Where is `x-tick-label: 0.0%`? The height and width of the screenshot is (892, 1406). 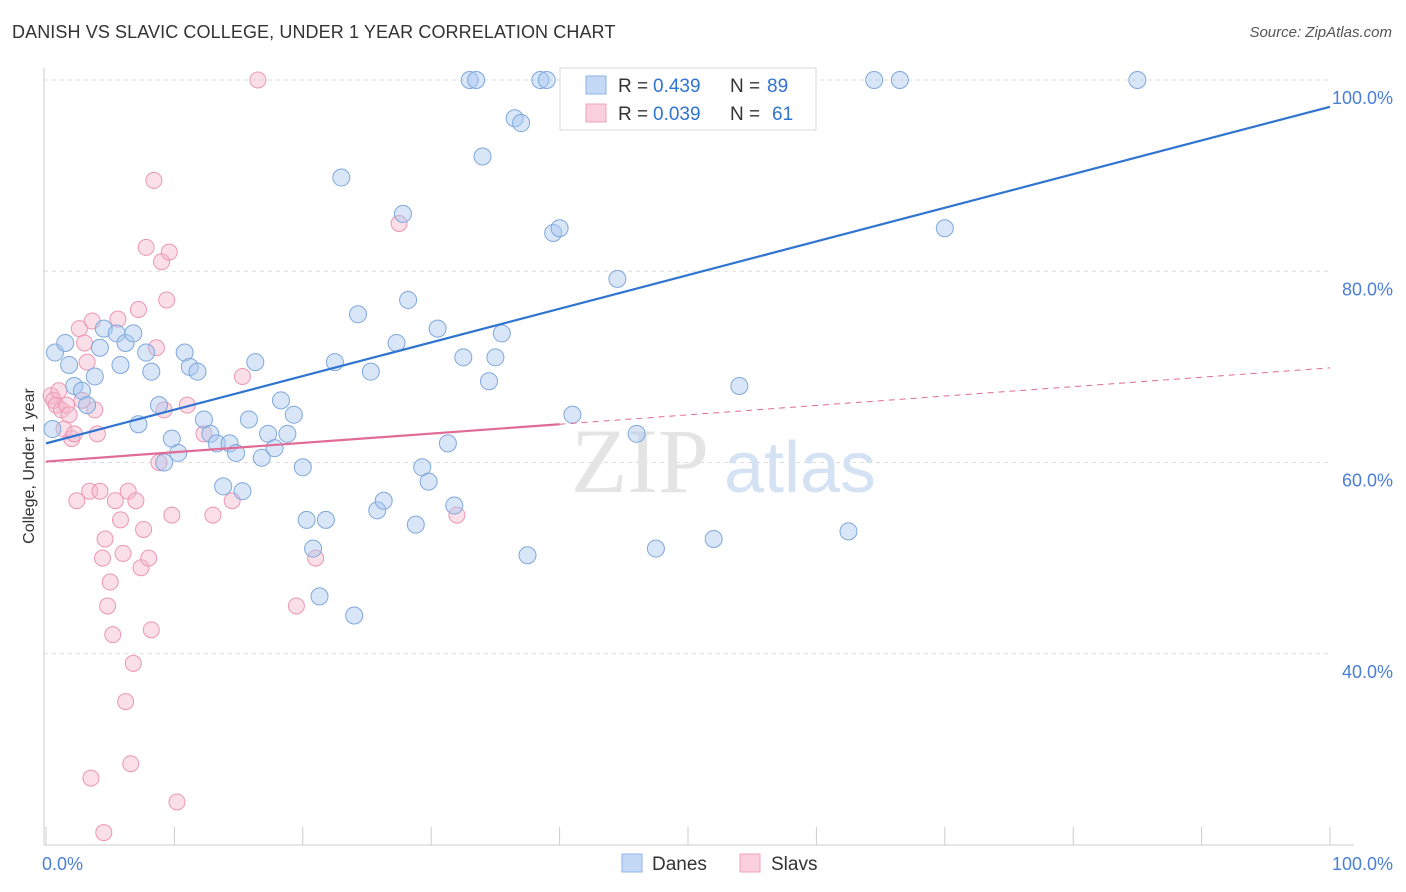 x-tick-label: 0.0% is located at coordinates (62, 864).